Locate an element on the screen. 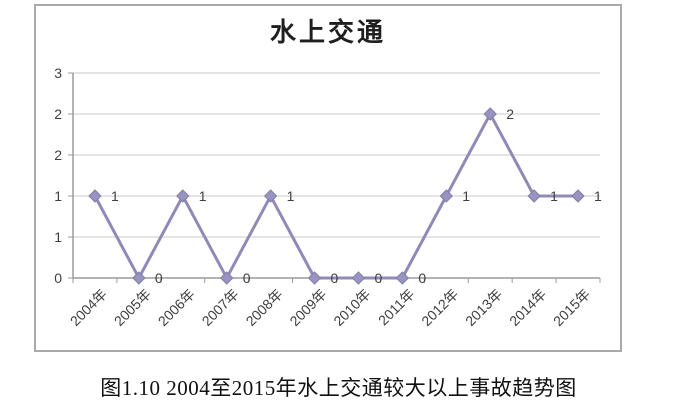  x-tick-label: 2005年 is located at coordinates (132, 307).